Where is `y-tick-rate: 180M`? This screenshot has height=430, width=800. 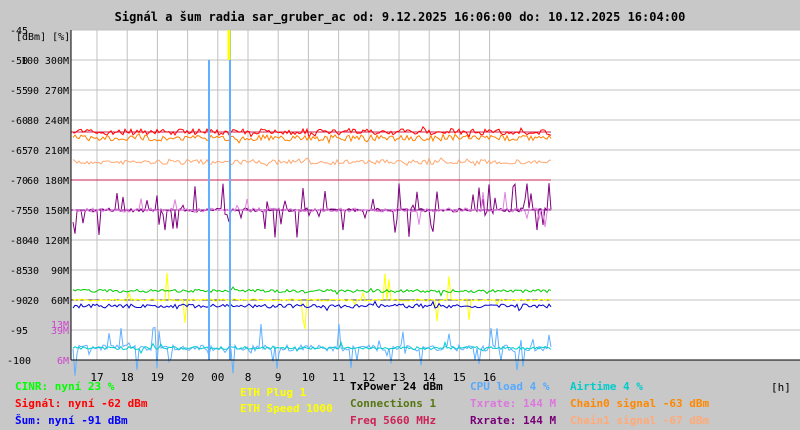 y-tick-rate: 180M is located at coordinates (57, 181).